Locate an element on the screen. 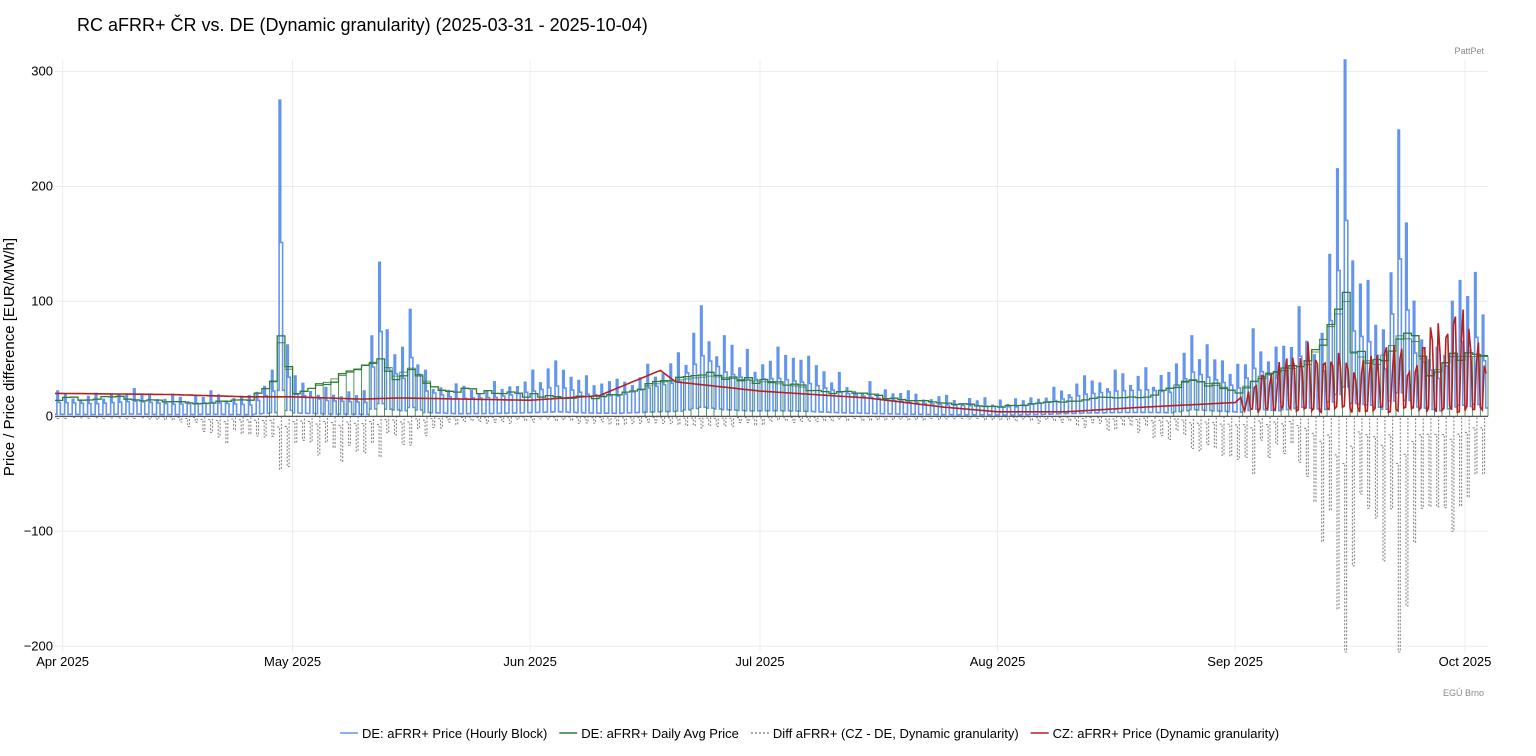  cz-price-line is located at coordinates (771, 362).